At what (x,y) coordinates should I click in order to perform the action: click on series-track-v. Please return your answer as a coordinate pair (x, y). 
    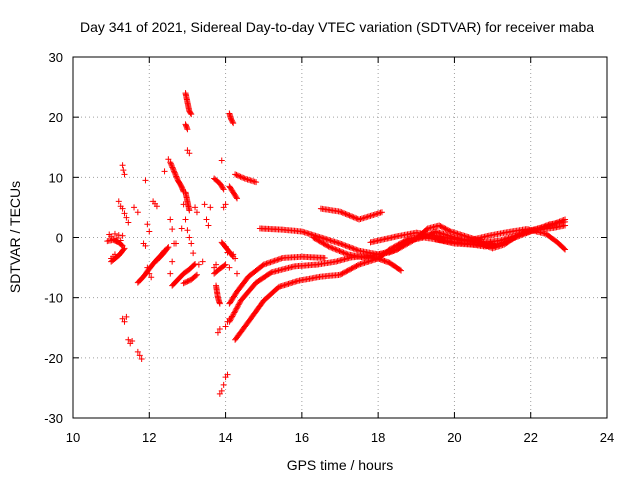
    Looking at the image, I should click on (357, 254).